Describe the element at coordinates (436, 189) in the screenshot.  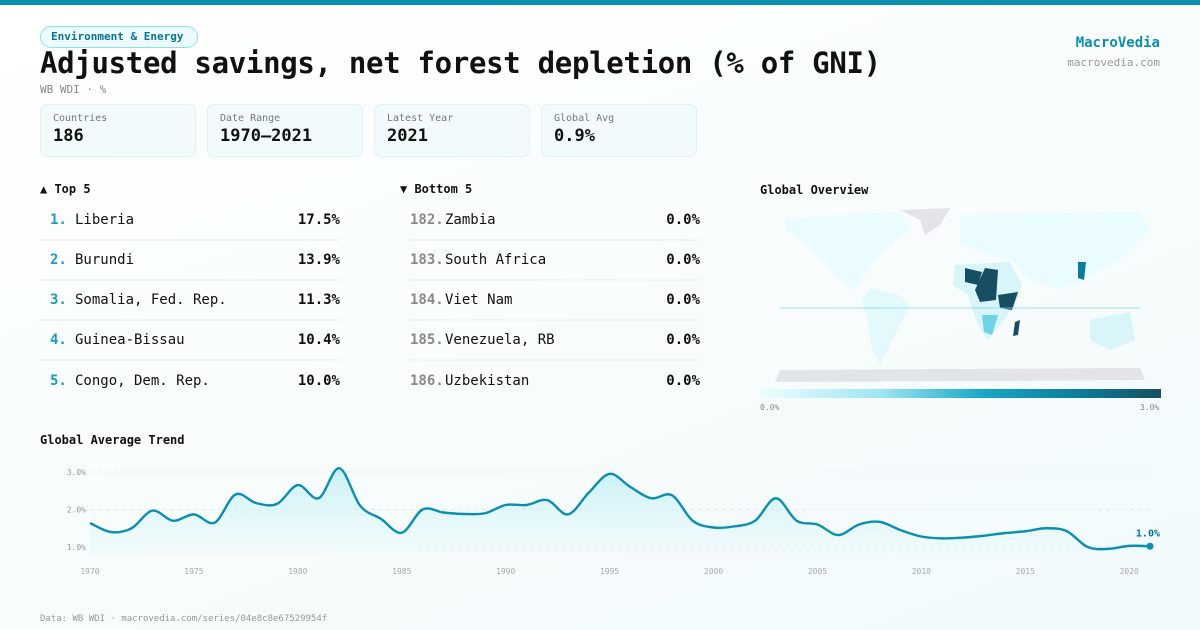
I see `bottom5-heading: ▼ Bottom 5` at that location.